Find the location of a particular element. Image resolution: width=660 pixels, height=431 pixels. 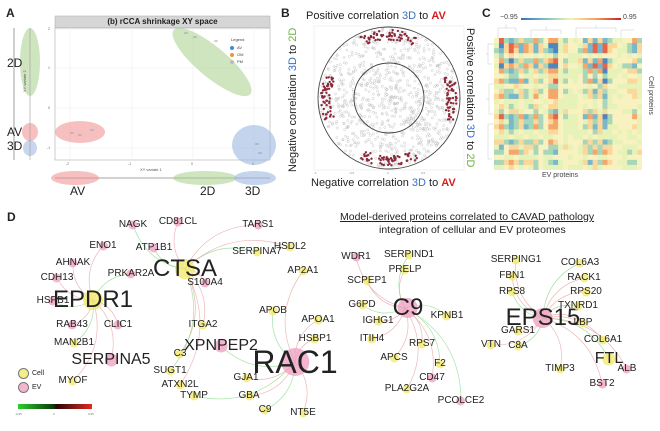

network-node: C9 is located at coordinates (408, 308).